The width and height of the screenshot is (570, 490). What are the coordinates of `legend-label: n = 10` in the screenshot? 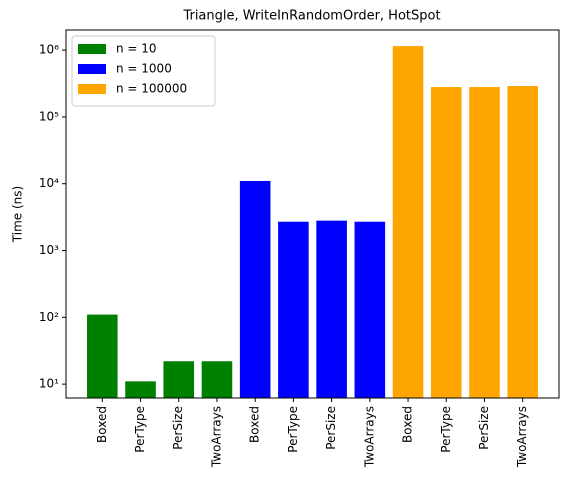 It's located at (136, 49).